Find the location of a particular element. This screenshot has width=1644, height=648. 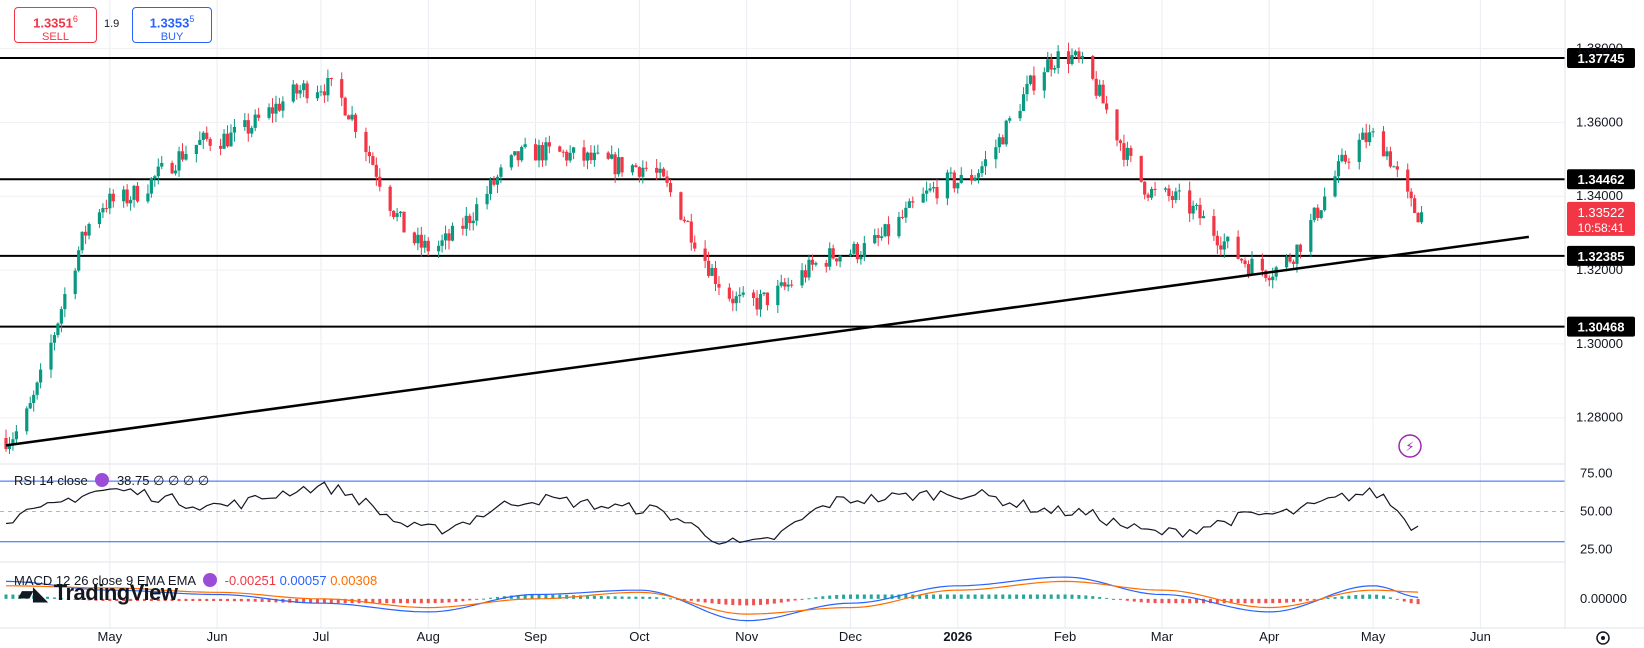

current-price-label-bg is located at coordinates (1601, 218).